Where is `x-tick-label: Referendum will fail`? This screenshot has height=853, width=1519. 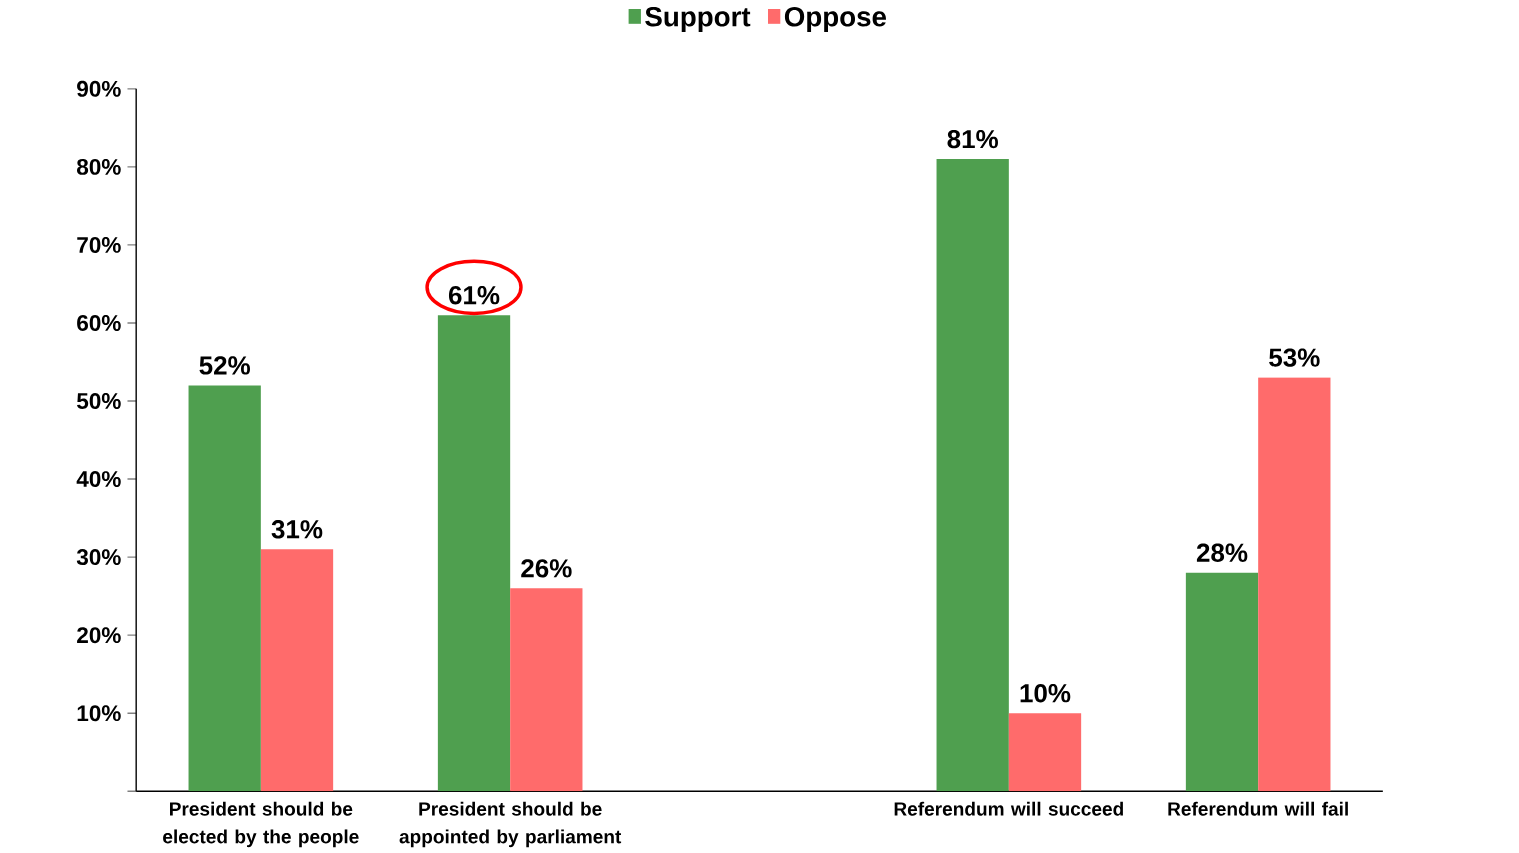 x-tick-label: Referendum will fail is located at coordinates (1258, 808).